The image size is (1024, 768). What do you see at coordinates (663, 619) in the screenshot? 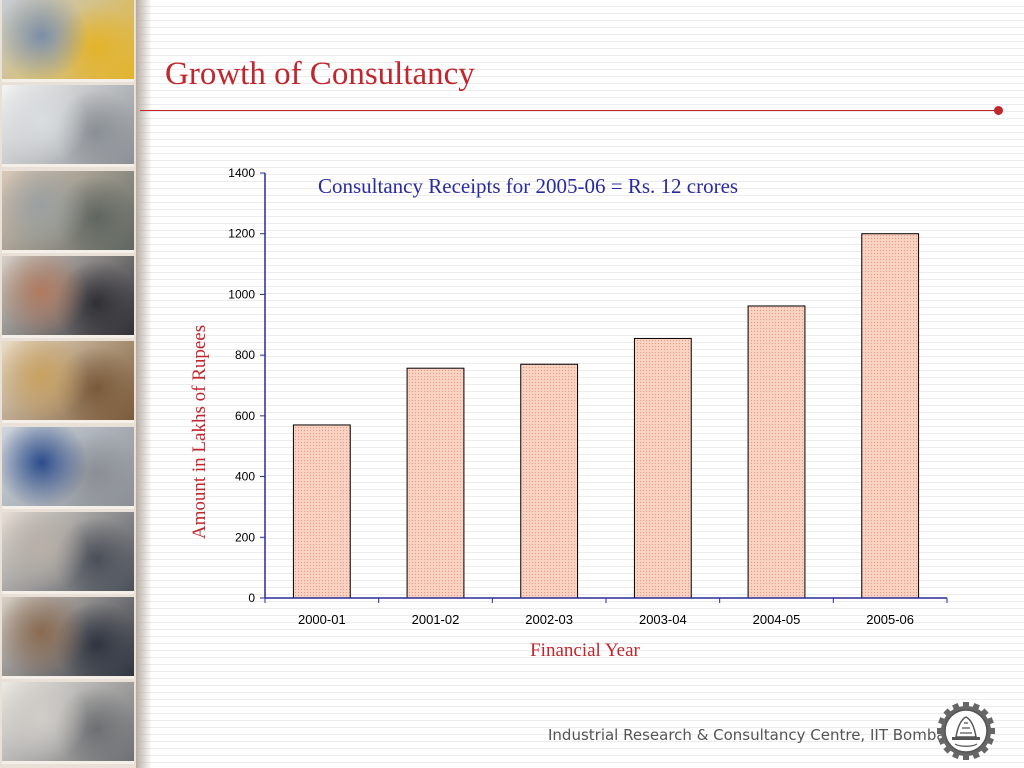
I see `x-tick-label: 2003-04` at bounding box center [663, 619].